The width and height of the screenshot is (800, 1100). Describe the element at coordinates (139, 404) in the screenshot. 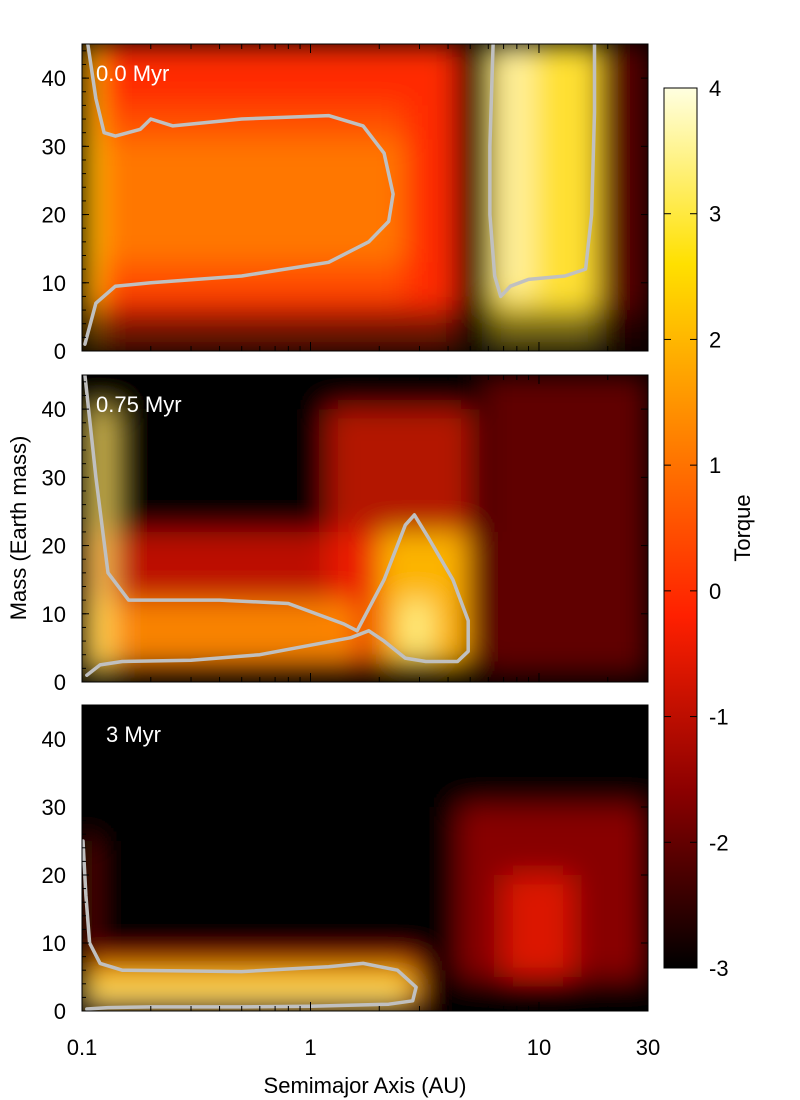

I see `panel-time-label: 0.75 Myr` at that location.